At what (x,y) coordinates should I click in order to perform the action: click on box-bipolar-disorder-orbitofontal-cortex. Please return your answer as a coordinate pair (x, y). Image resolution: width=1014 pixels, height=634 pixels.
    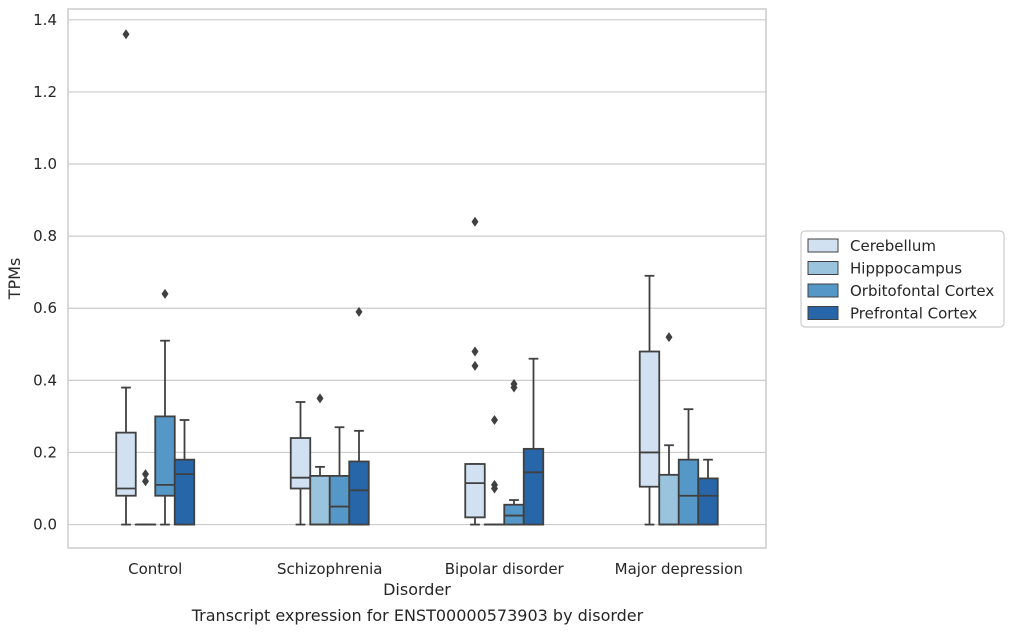
    Looking at the image, I should click on (514, 452).